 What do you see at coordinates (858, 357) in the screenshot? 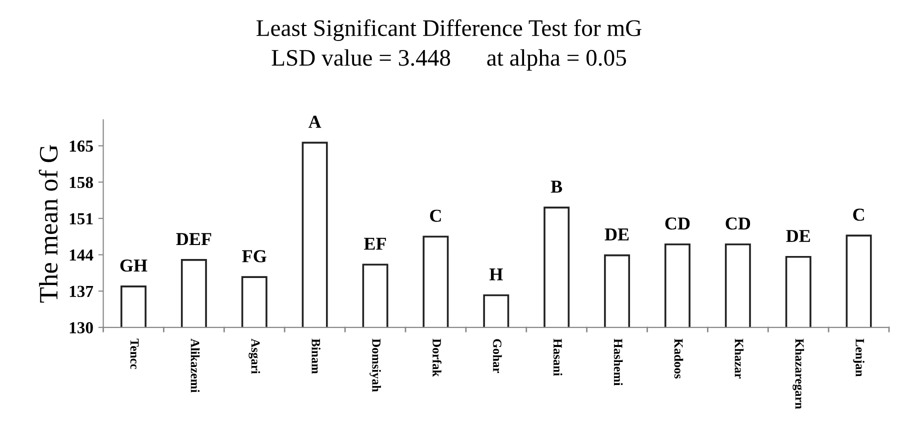
I see `x-tick-label: Lenjan` at bounding box center [858, 357].